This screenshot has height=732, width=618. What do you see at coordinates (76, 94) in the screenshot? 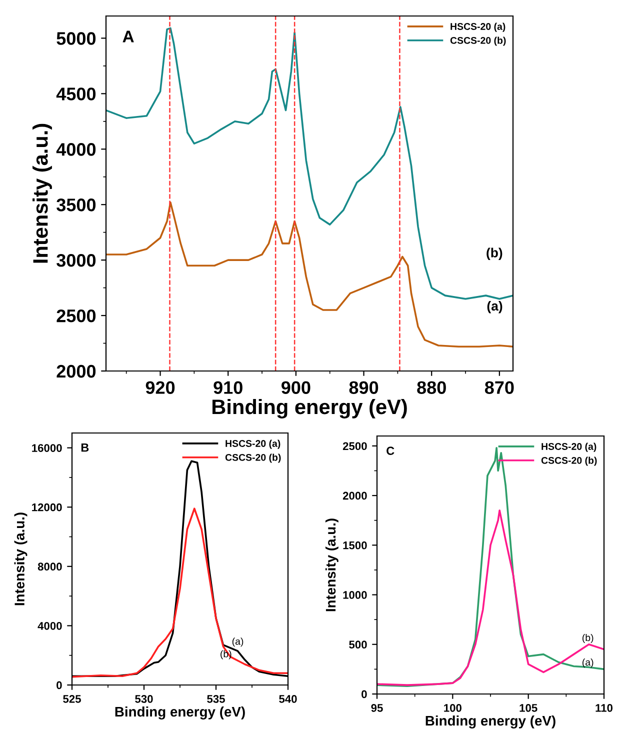
I see `y-tick-label: 4500` at bounding box center [76, 94].